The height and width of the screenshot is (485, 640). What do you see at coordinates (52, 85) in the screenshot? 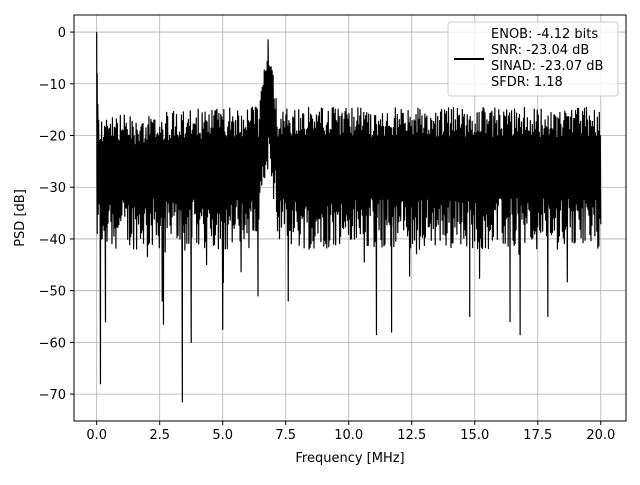
I see `y-tick-label: −10` at bounding box center [52, 85].